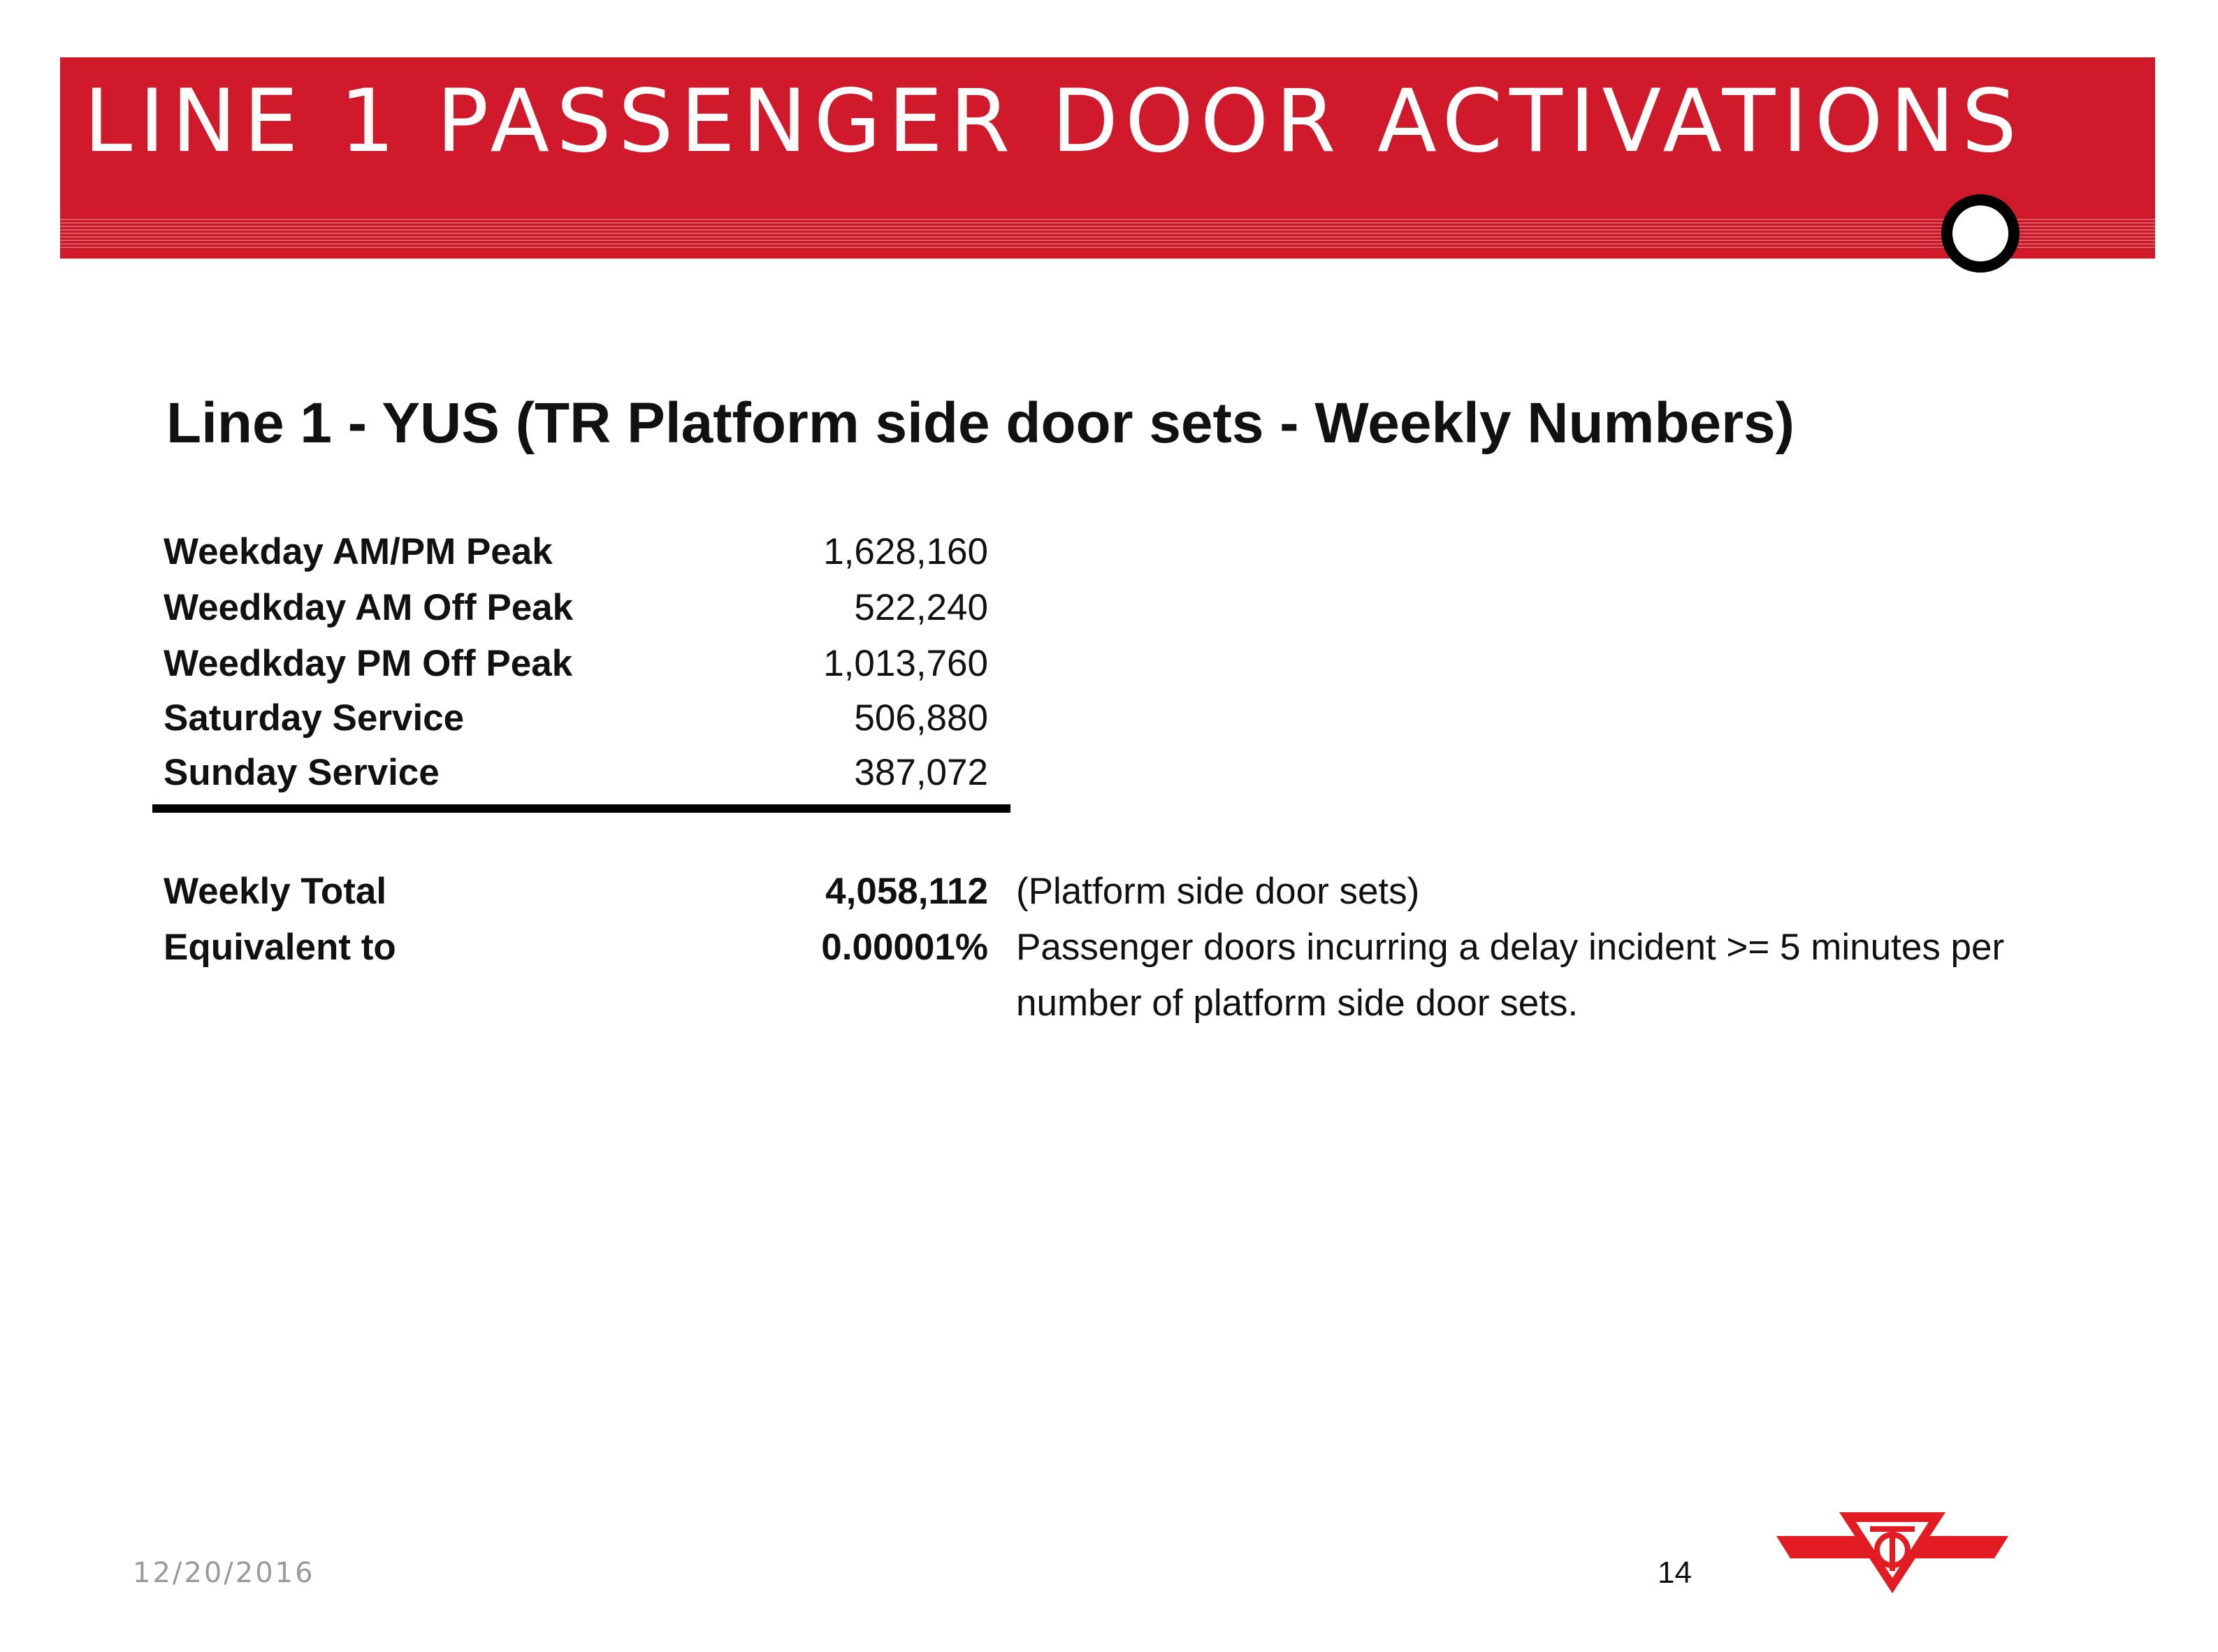 The width and height of the screenshot is (2218, 1652). Describe the element at coordinates (907, 891) in the screenshot. I see `total-value: 4,058,112` at that location.